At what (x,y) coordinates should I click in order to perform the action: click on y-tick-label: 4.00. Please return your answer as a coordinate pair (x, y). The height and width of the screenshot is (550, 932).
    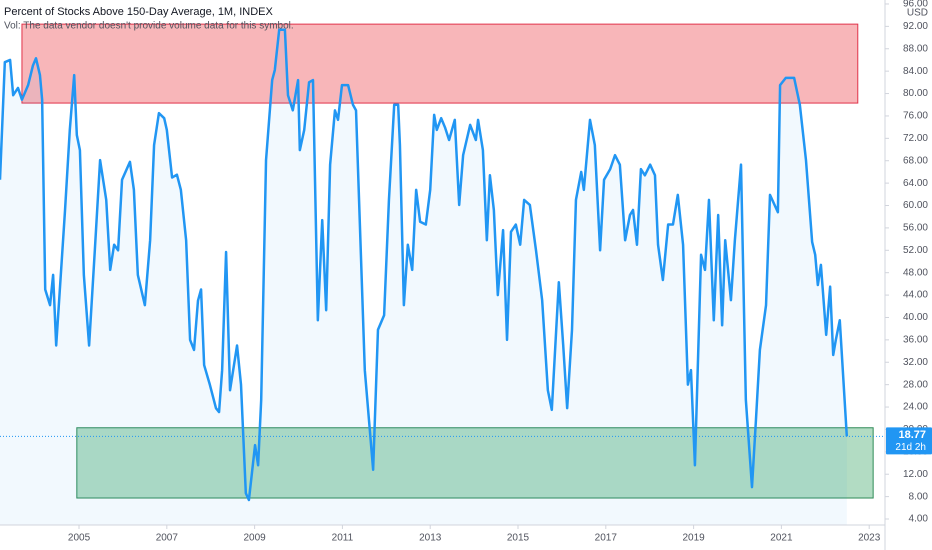
    Looking at the image, I should click on (919, 519).